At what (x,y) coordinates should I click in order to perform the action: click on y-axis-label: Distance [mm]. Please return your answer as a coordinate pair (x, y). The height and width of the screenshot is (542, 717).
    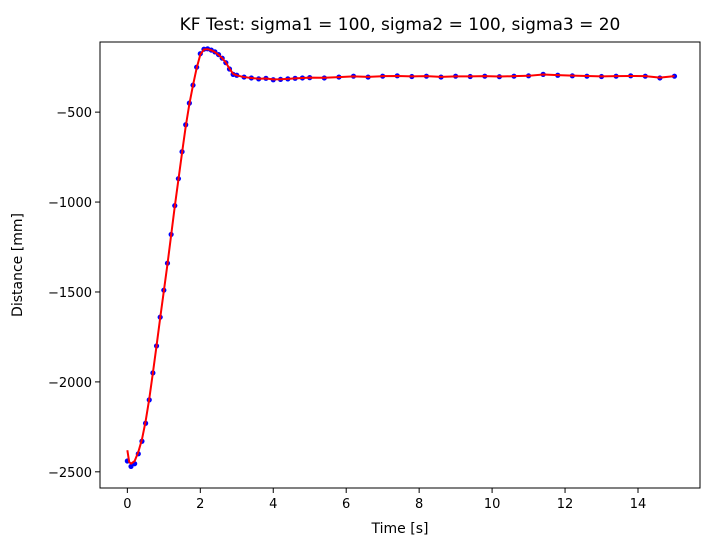
    Looking at the image, I should click on (18, 265).